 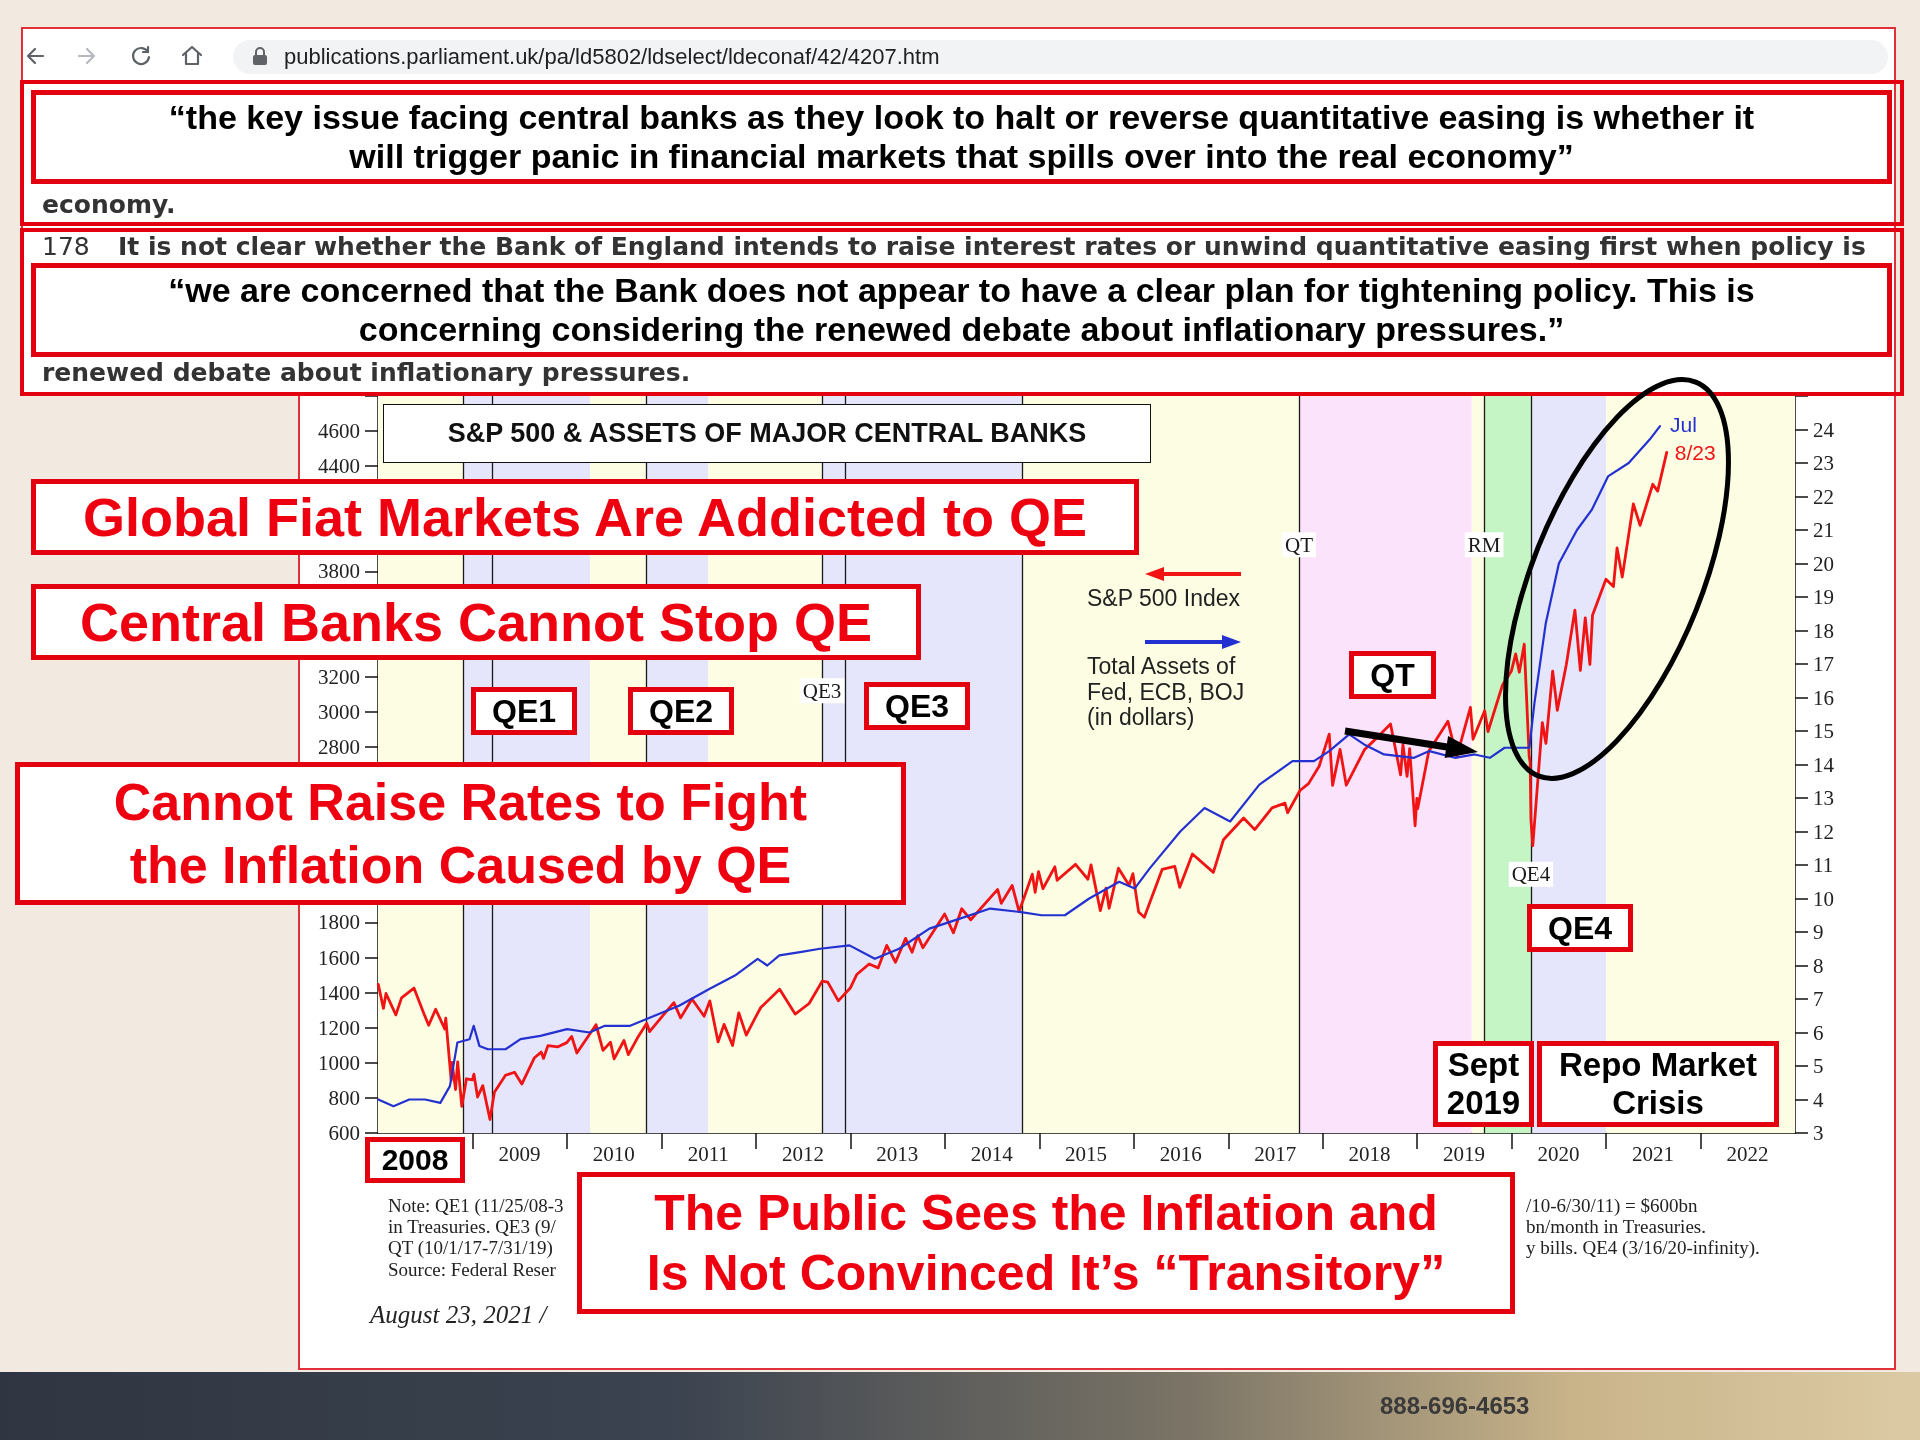 I want to click on y-tick-label: 1400, so click(x=339, y=992).